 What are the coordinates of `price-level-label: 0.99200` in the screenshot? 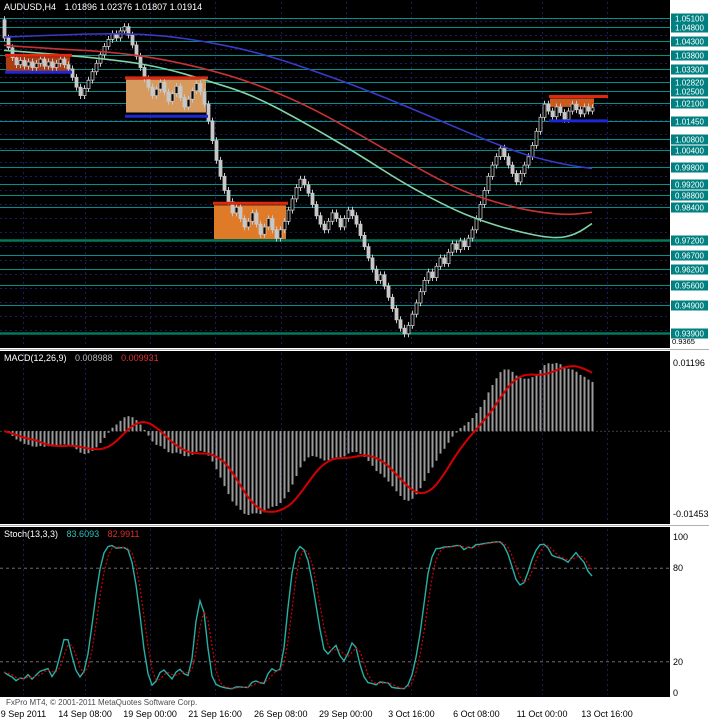 It's located at (689, 185).